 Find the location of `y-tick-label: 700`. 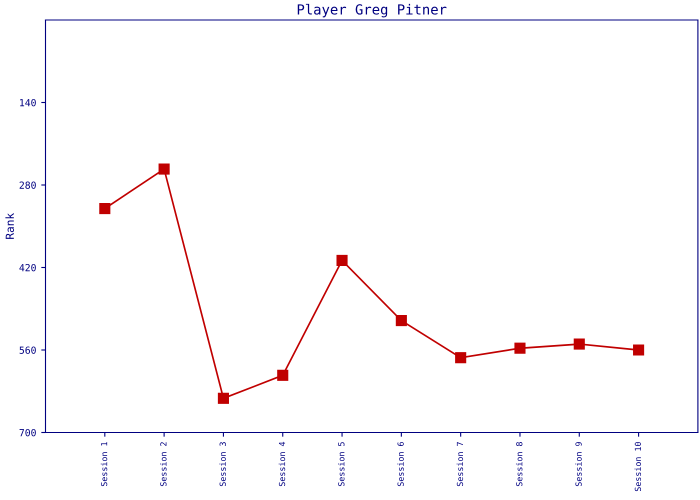

y-tick-label: 700 is located at coordinates (28, 432).